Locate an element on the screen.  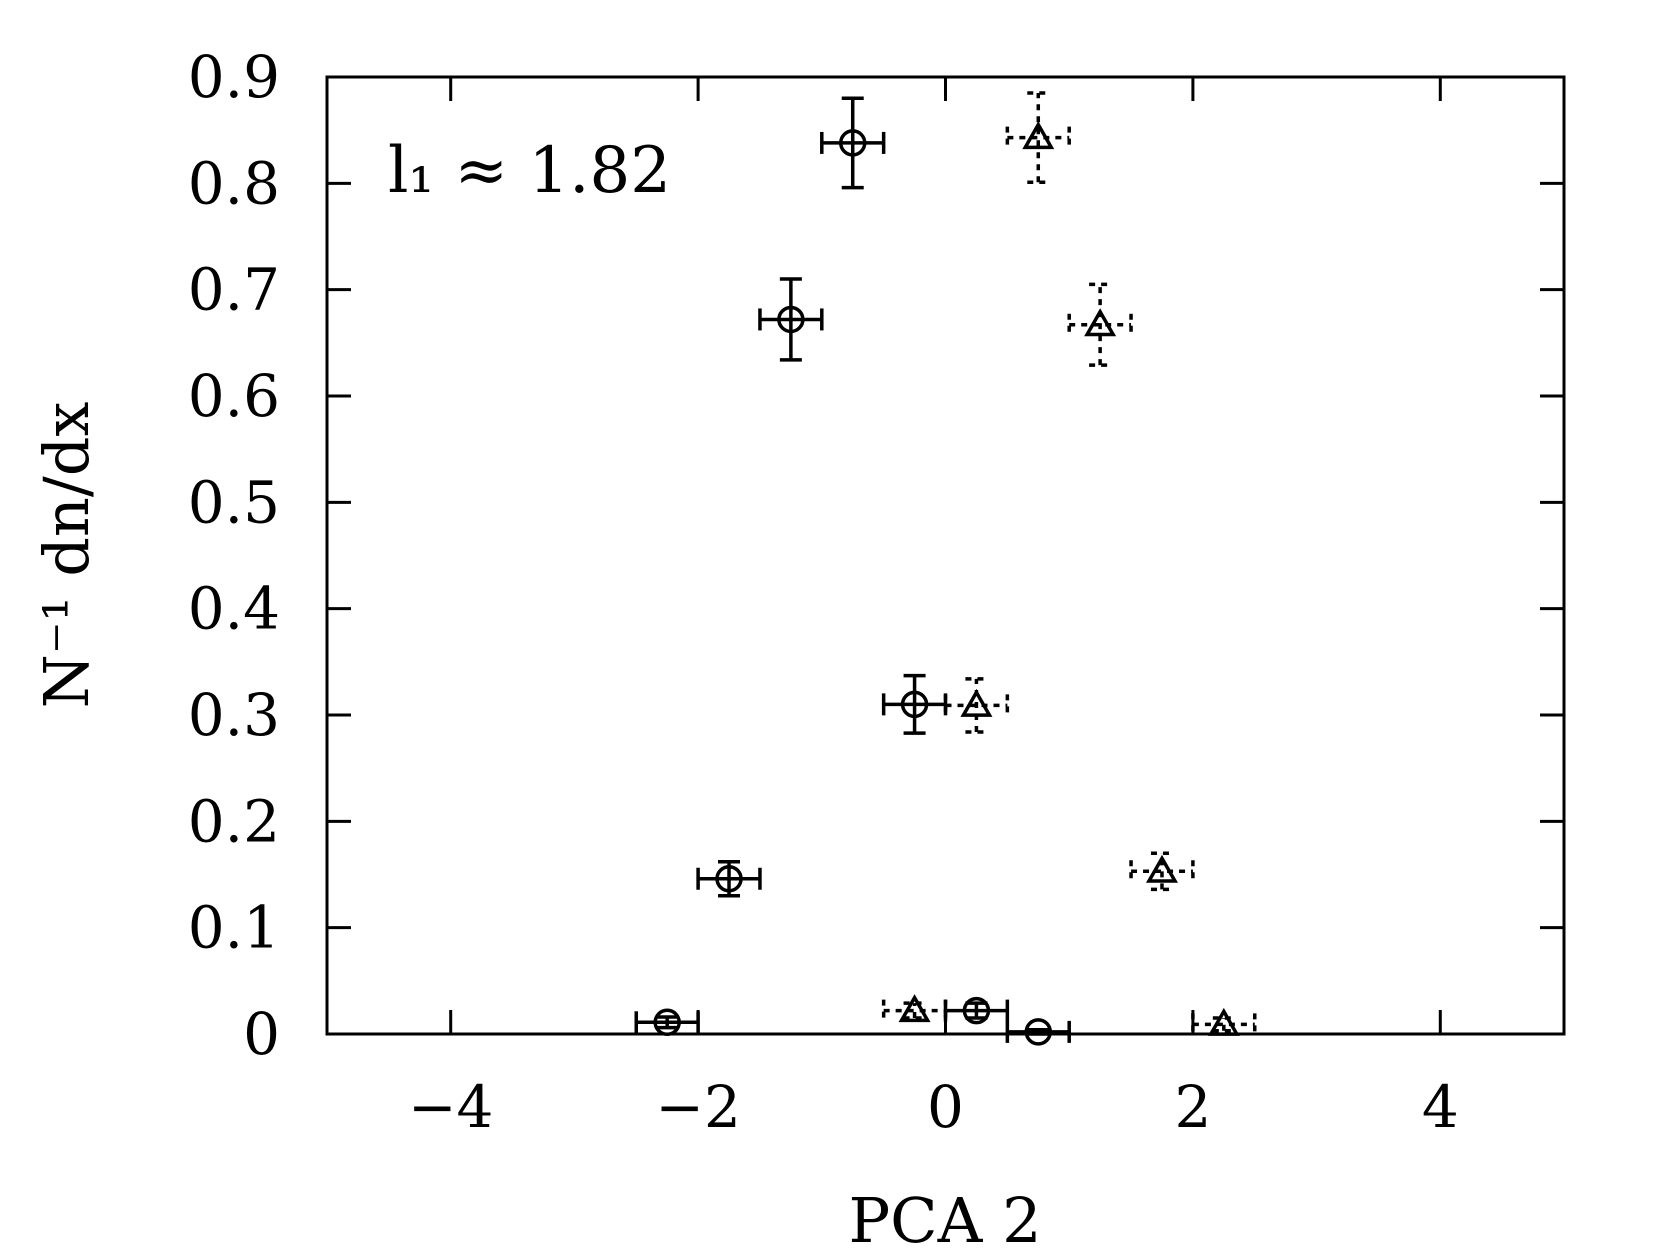
y-tick-label: 0.7 is located at coordinates (234, 290).